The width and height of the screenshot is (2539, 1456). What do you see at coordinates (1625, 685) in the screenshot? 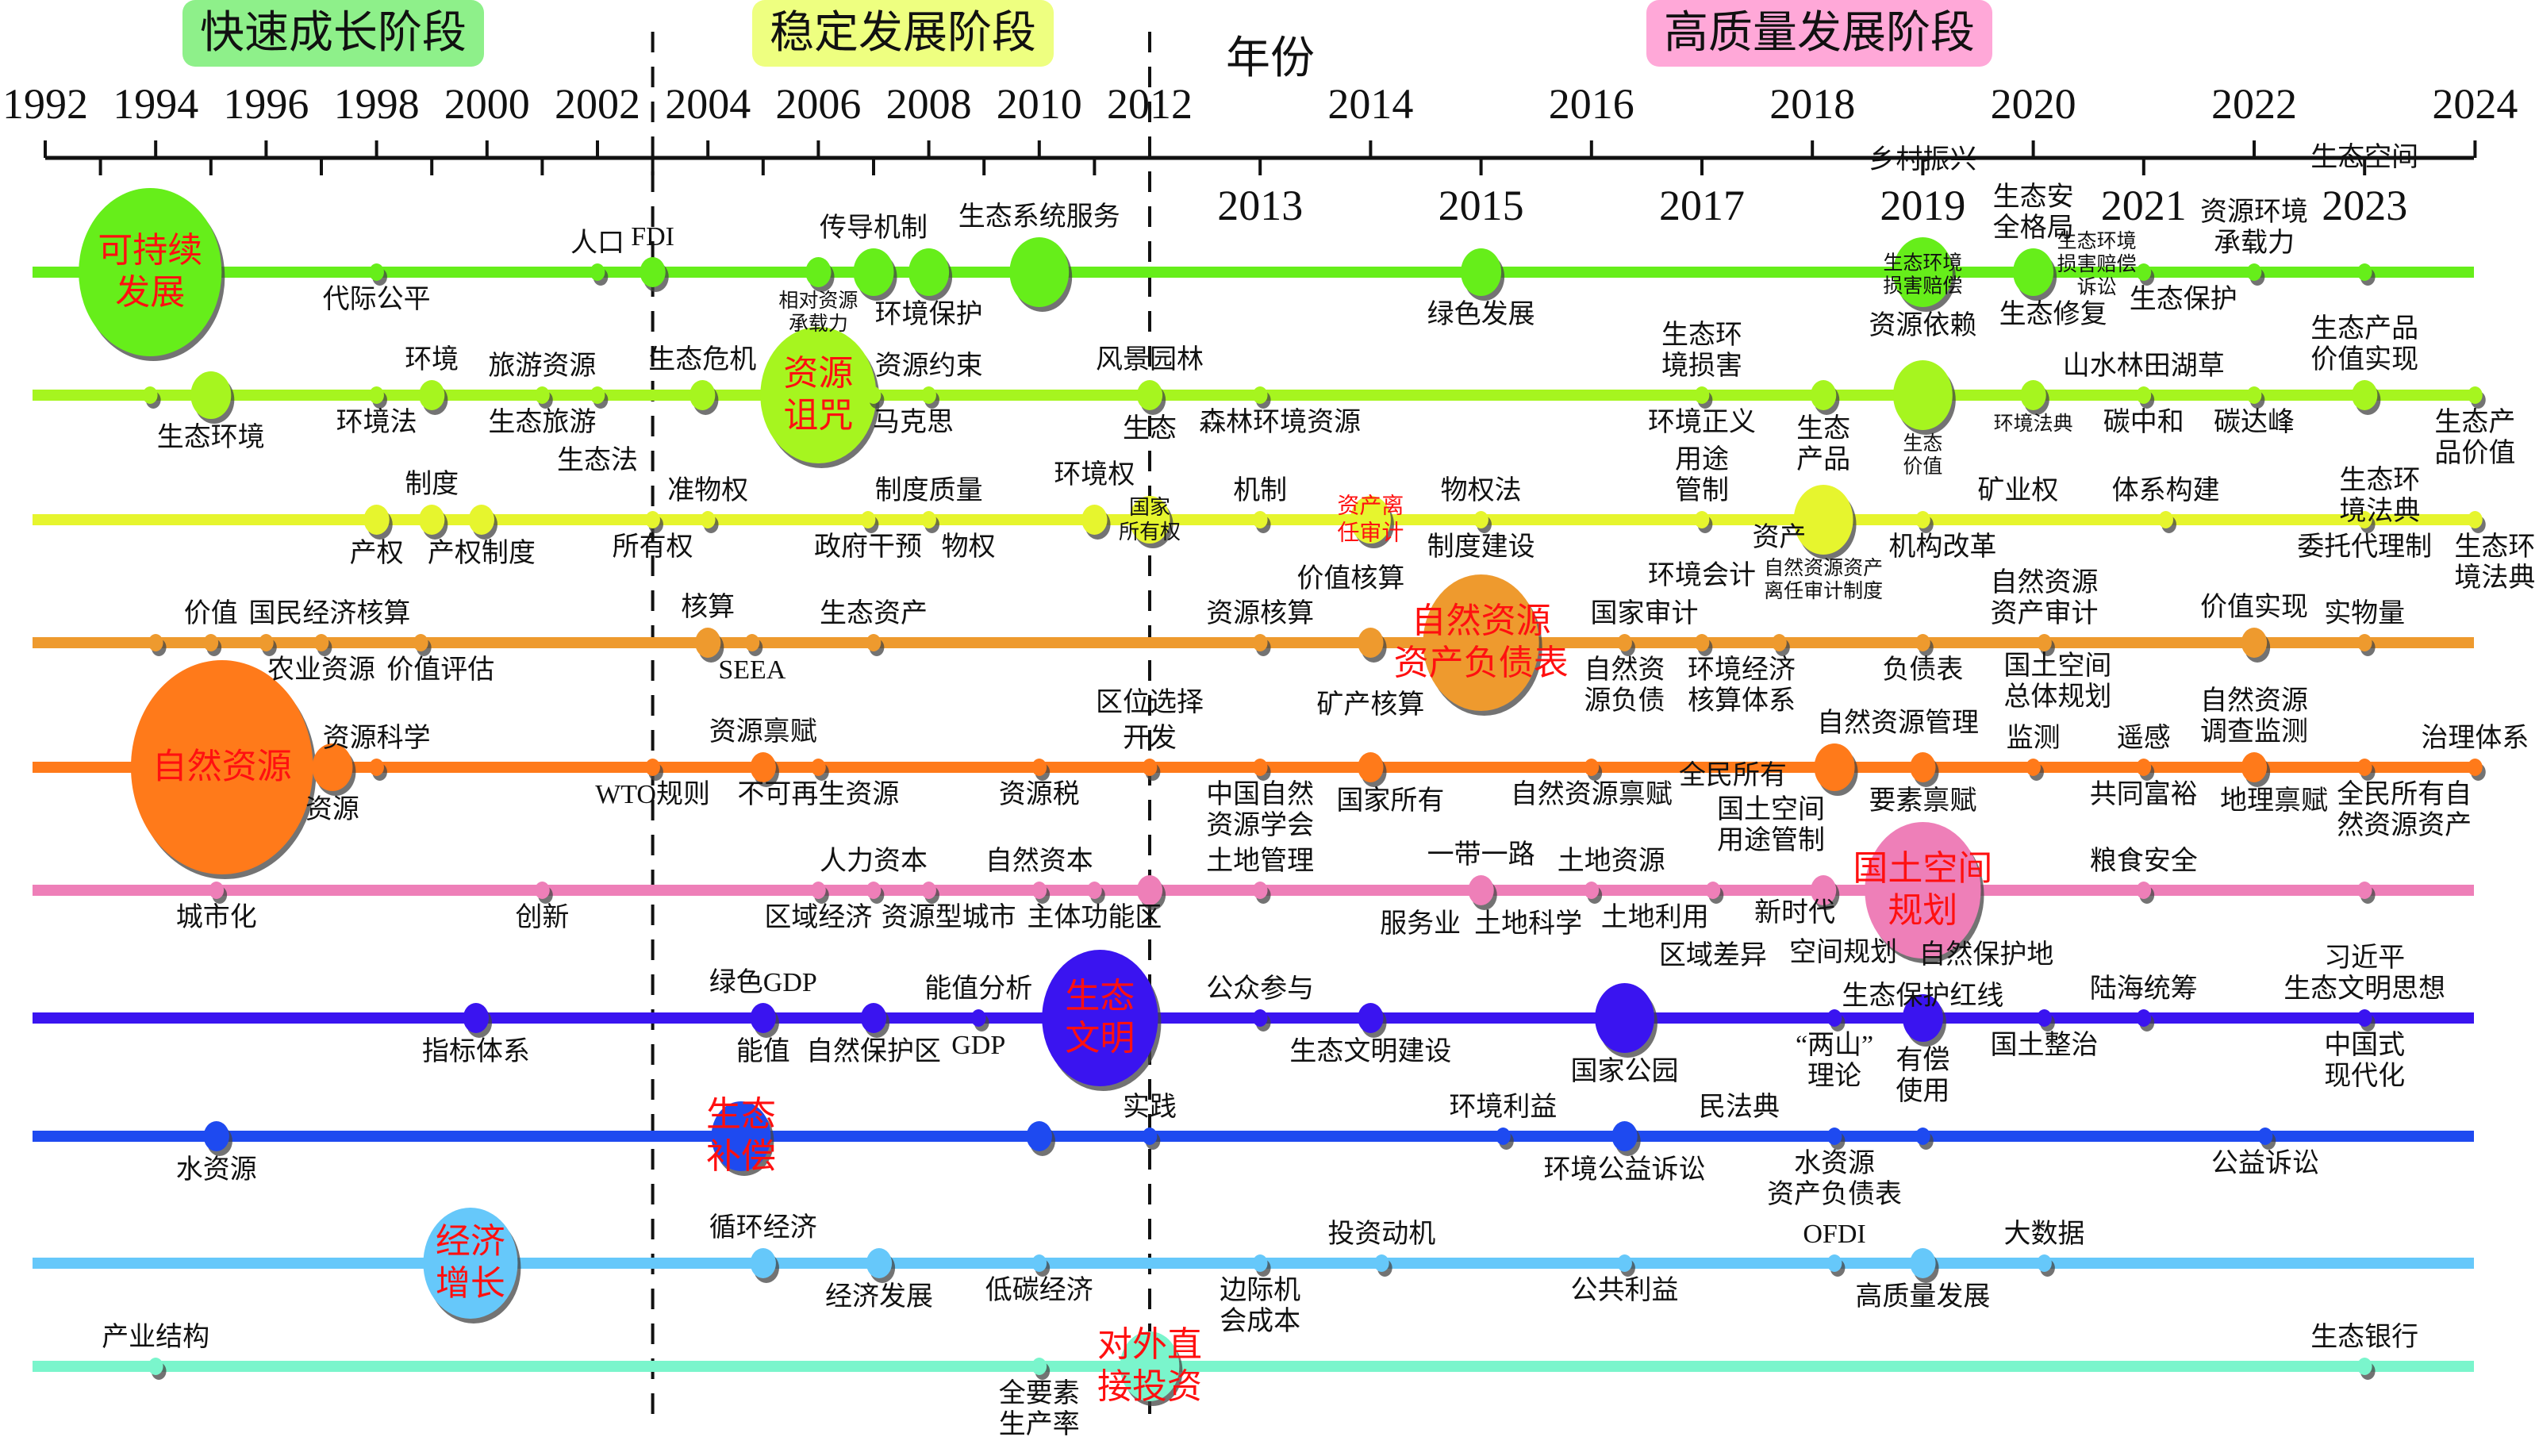
I see `keyword-label: 自然资 源负债` at bounding box center [1625, 685].